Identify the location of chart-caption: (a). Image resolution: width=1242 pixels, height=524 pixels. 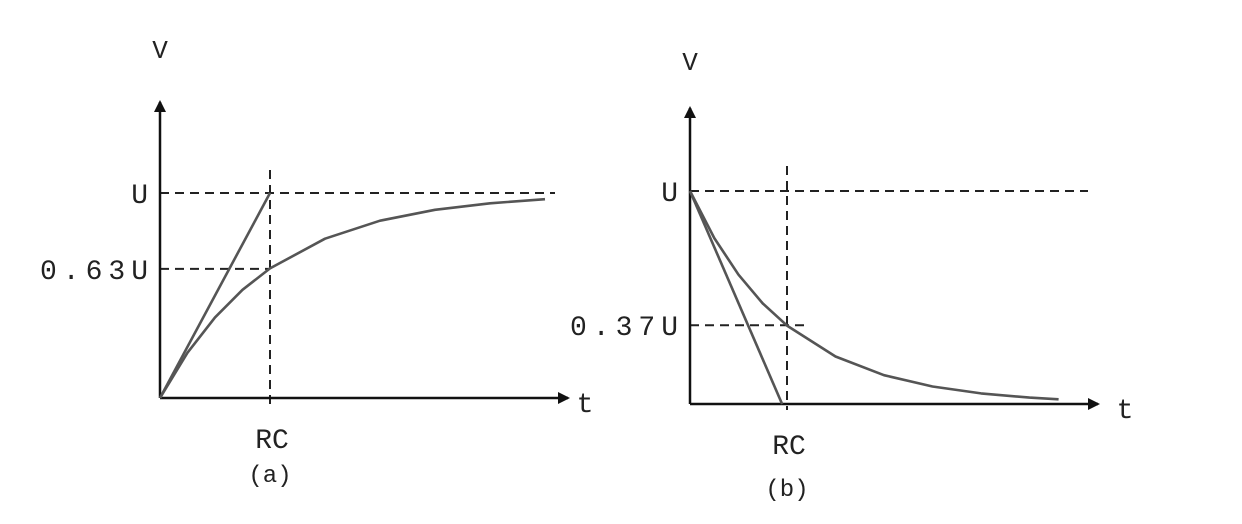
(269, 476).